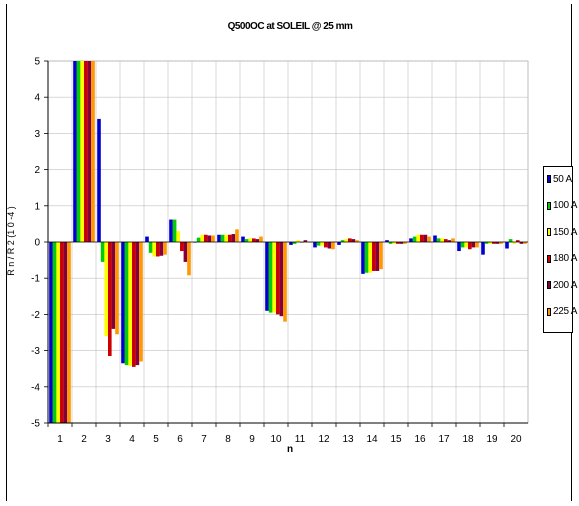  What do you see at coordinates (486, 243) in the screenshot?
I see `bar-100a-n19` at bounding box center [486, 243].